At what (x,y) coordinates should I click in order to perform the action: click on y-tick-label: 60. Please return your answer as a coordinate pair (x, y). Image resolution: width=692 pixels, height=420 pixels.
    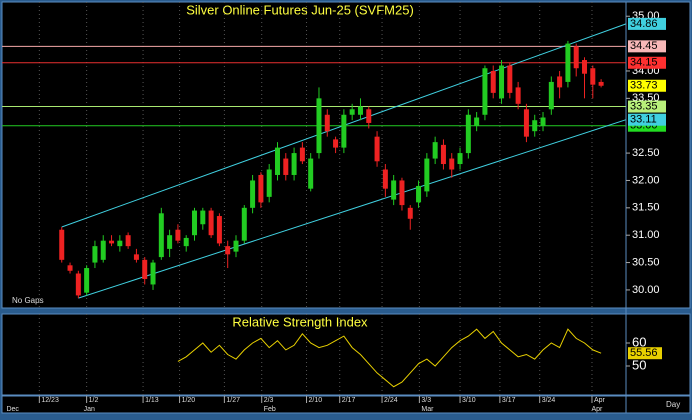
    Looking at the image, I should click on (639, 341).